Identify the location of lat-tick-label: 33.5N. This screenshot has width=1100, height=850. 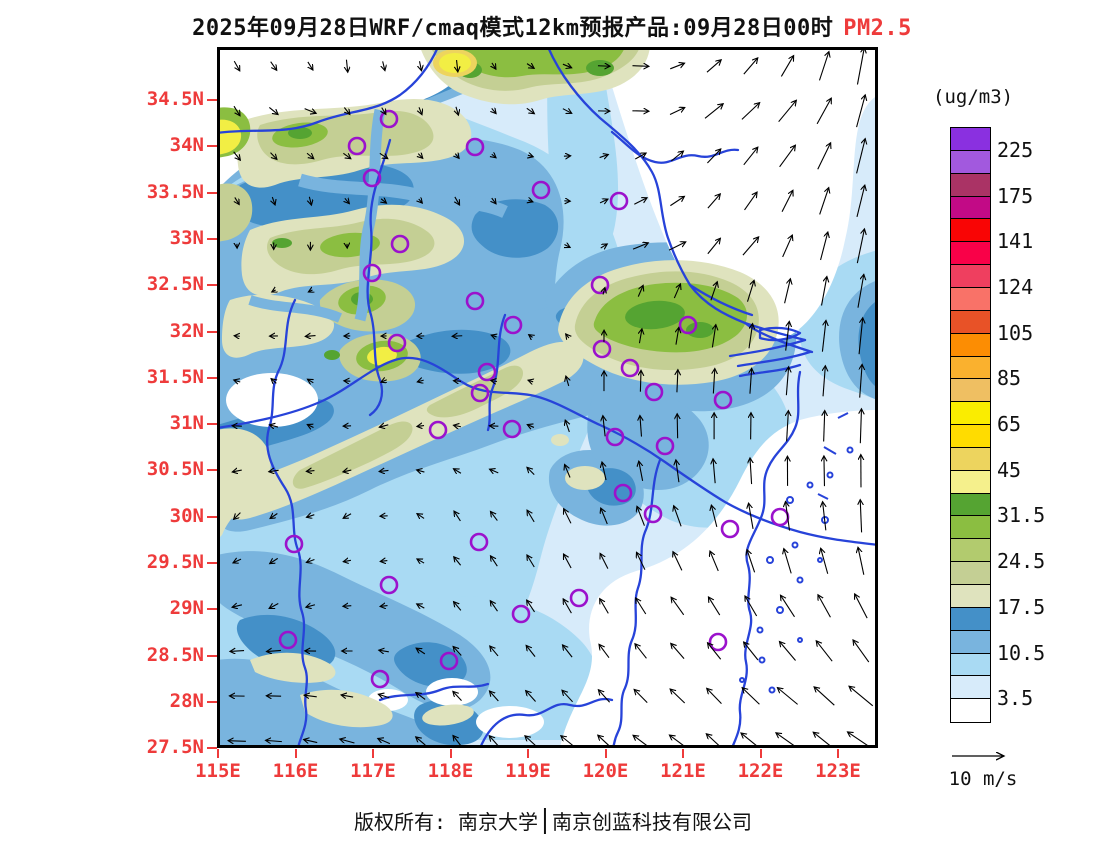
(175, 191).